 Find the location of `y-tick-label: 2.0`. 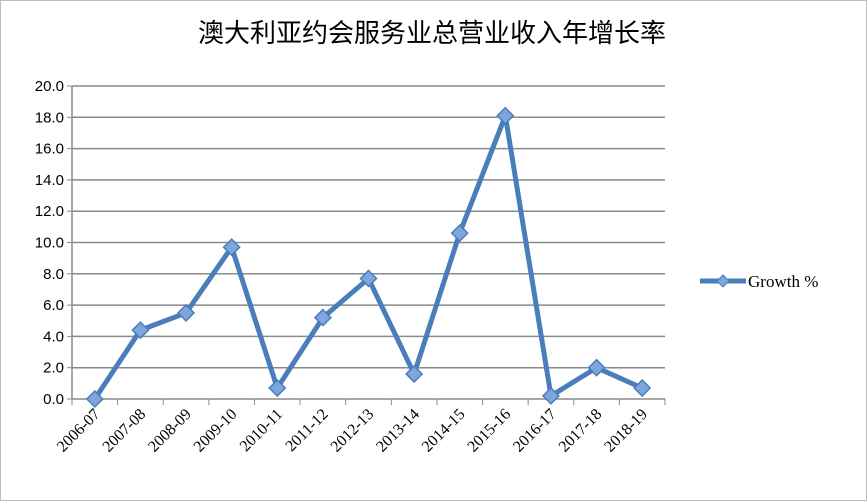

y-tick-label: 2.0 is located at coordinates (53, 368).